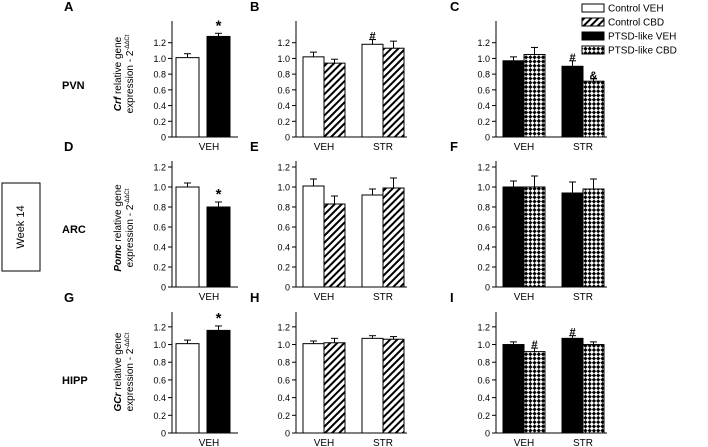 This screenshot has width=708, height=447. What do you see at coordinates (124, 228) in the screenshot?
I see `ylabel-pomc: Pomc relative gene expression - 2-ΔΔCt` at bounding box center [124, 228].